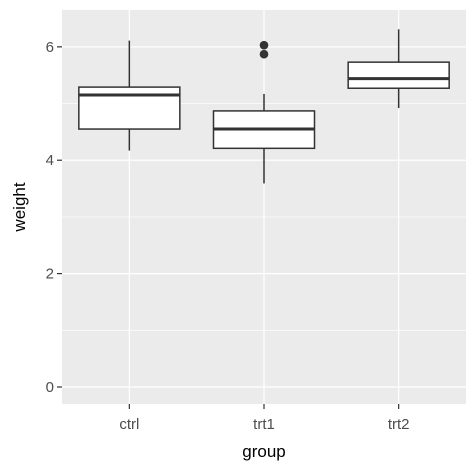 Image resolution: width=474 pixels, height=474 pixels. I want to click on x-tick-label: ctrl, so click(129, 424).